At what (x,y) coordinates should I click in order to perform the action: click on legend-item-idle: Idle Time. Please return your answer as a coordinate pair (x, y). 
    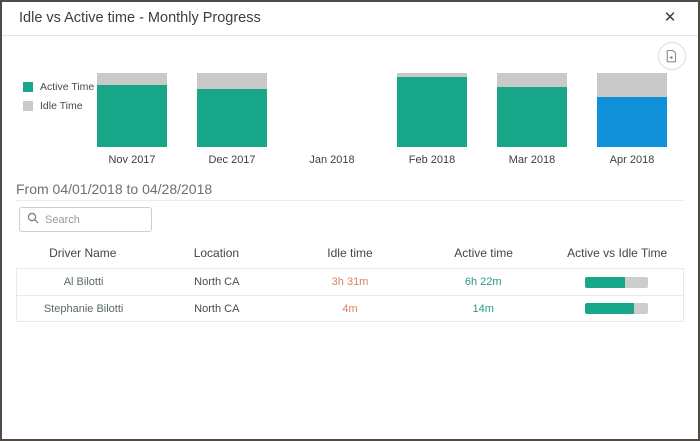
    Looking at the image, I should click on (58, 106).